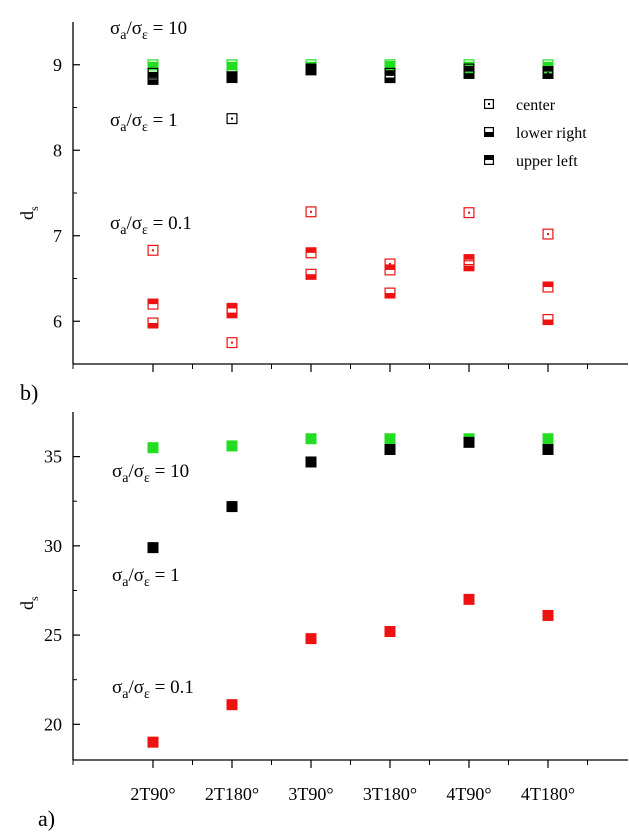 Image resolution: width=629 pixels, height=835 pixels. I want to click on panel-a-annotations: σa/σε = 10 σa/σε = 1 σa/σε = 0.1, so click(153, 581).